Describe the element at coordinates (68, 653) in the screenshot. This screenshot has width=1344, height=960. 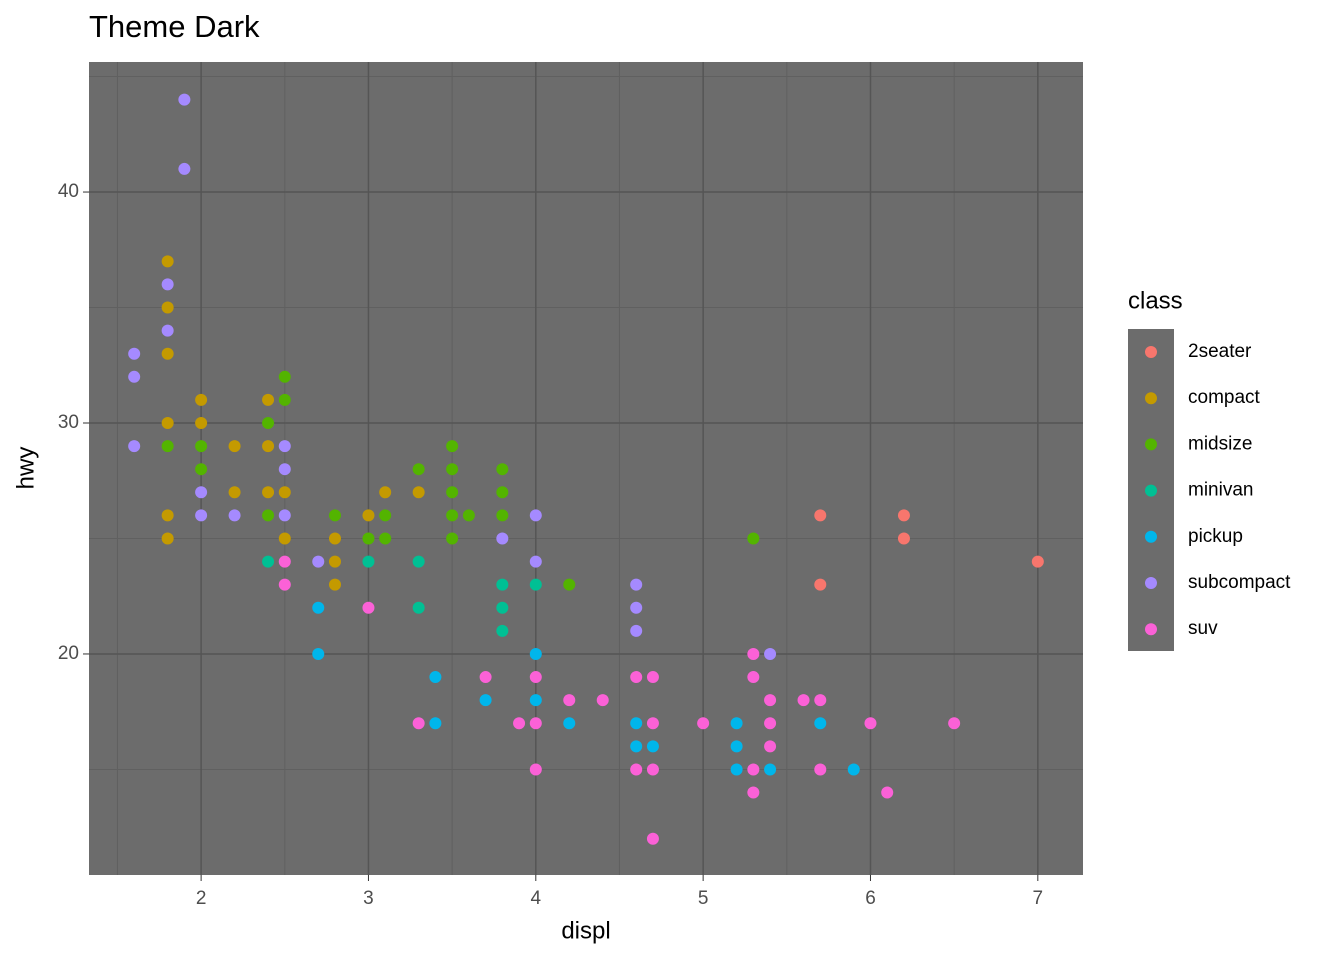
I see `y-tick-label: 20` at that location.